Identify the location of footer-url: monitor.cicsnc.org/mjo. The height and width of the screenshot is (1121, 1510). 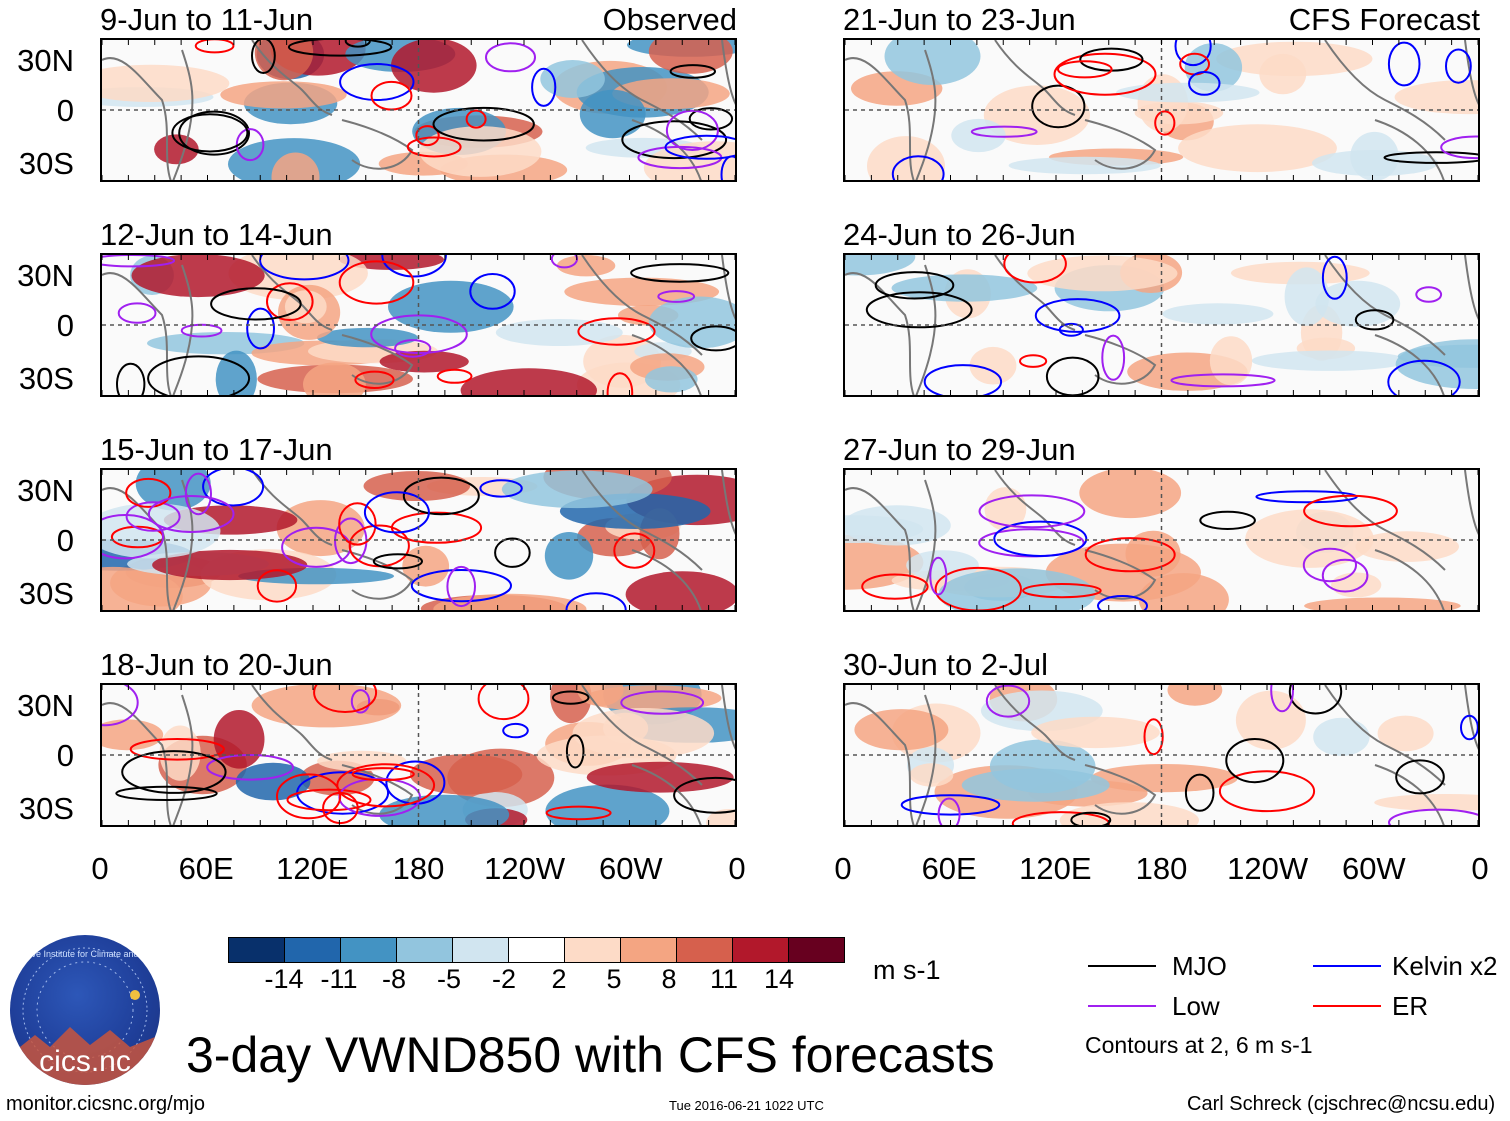
(105, 1104).